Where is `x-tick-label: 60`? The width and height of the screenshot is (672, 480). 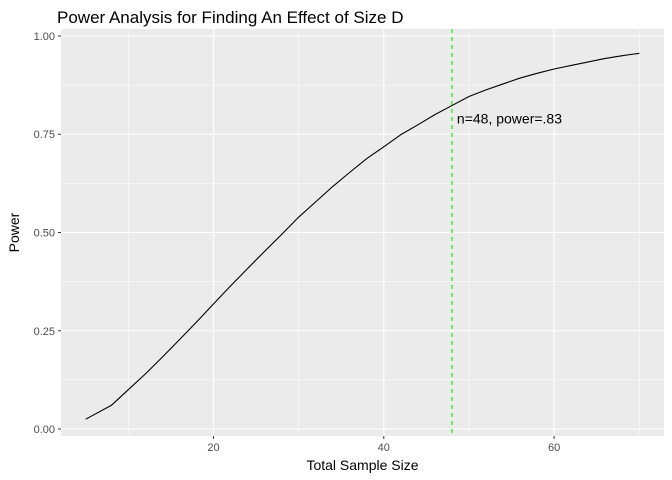
x-tick-label: 60 is located at coordinates (554, 448).